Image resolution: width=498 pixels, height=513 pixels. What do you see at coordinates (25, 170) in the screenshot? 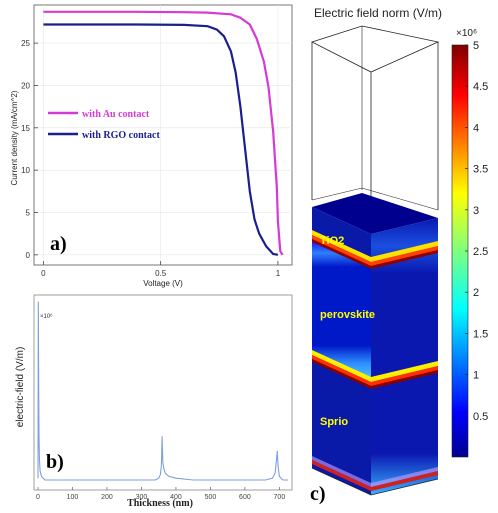
I see `panel-a-y-tick-label: 10` at bounding box center [25, 170].